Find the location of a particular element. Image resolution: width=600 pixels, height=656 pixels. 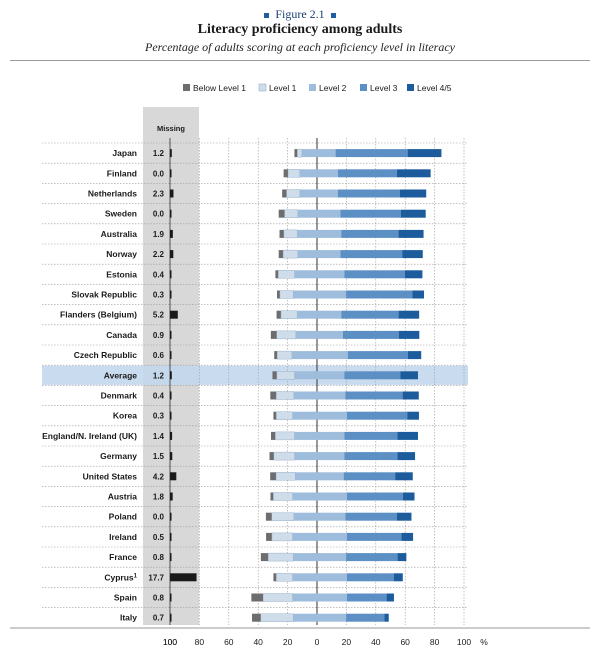

square-bullet-icon is located at coordinates (267, 15).